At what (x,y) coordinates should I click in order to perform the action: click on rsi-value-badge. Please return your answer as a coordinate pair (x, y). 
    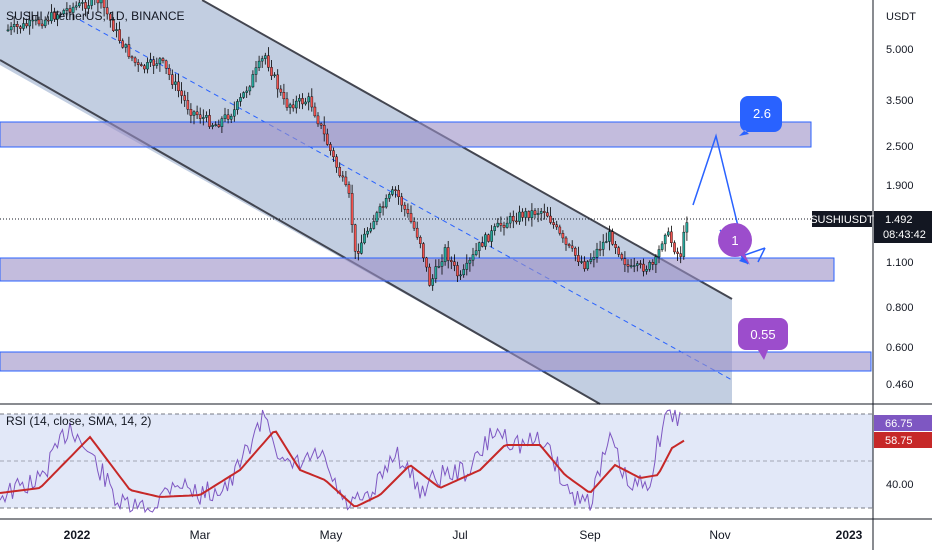
    Looking at the image, I should click on (903, 423).